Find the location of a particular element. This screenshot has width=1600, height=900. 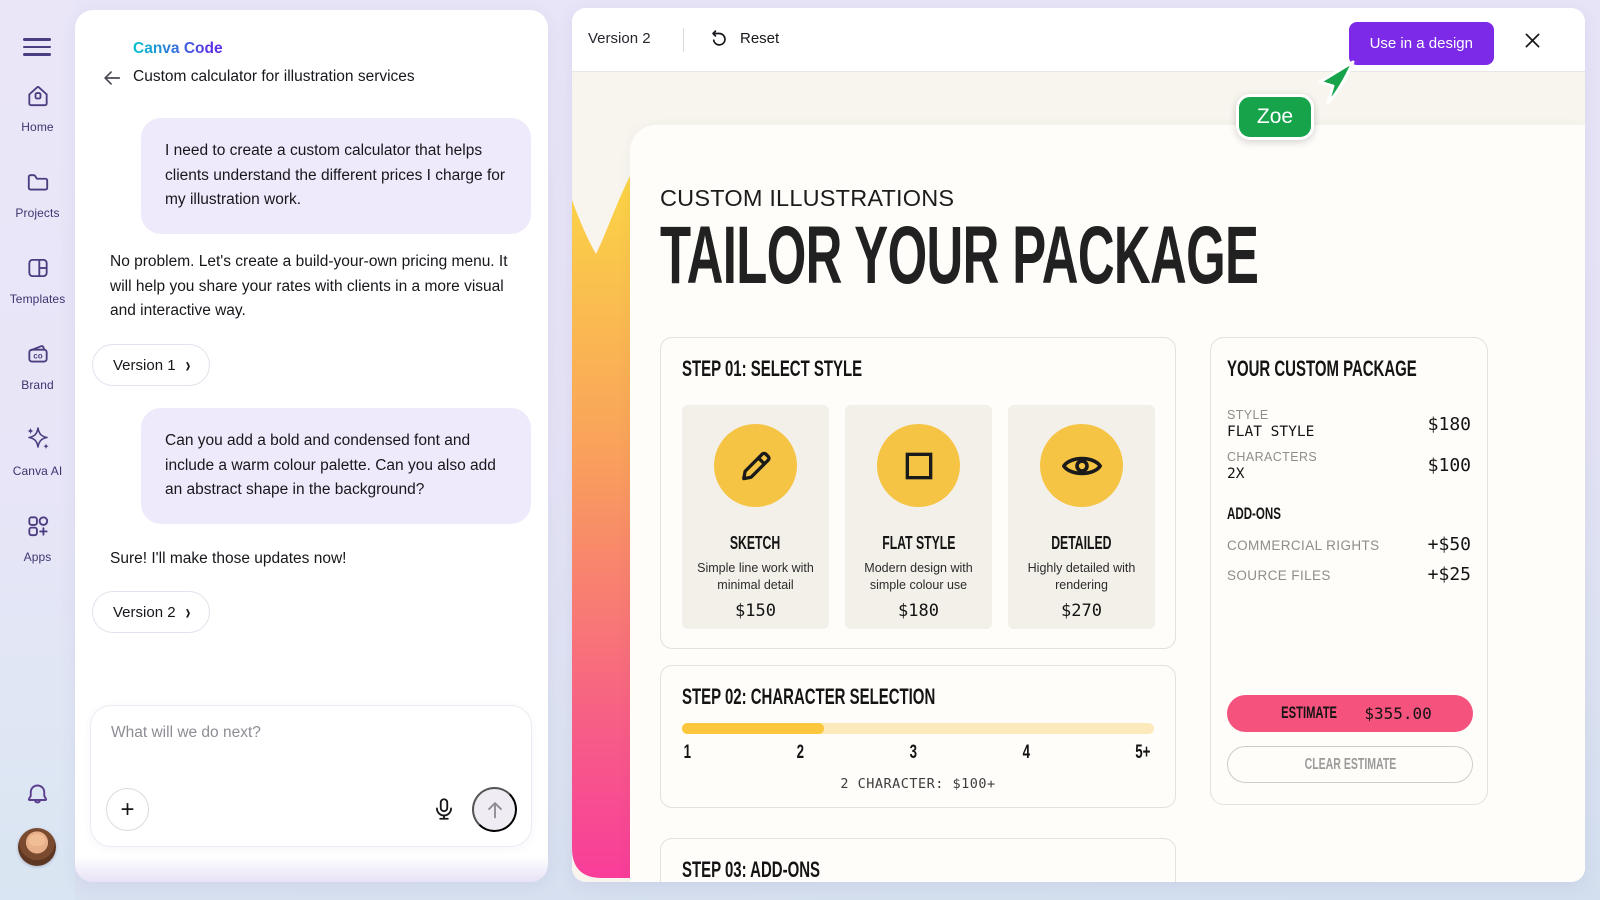

send-button is located at coordinates (494, 809).